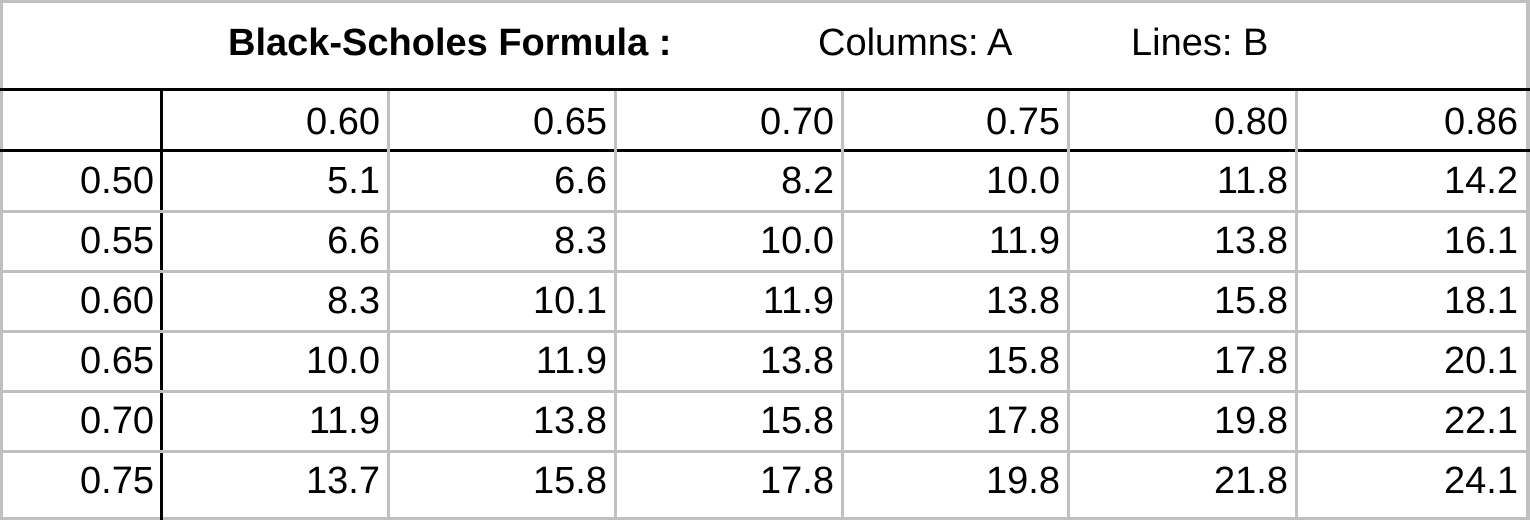 This screenshot has height=520, width=1530. What do you see at coordinates (117, 421) in the screenshot?
I see `row-header: 0.70` at bounding box center [117, 421].